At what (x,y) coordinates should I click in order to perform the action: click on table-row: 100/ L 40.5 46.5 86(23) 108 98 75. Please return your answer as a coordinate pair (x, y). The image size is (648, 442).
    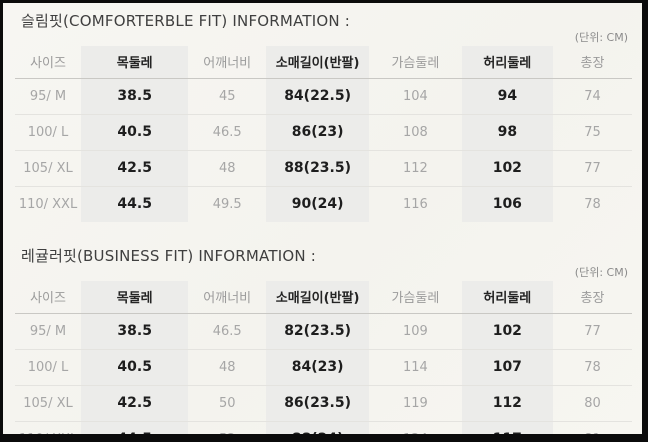
    Looking at the image, I should click on (323, 132).